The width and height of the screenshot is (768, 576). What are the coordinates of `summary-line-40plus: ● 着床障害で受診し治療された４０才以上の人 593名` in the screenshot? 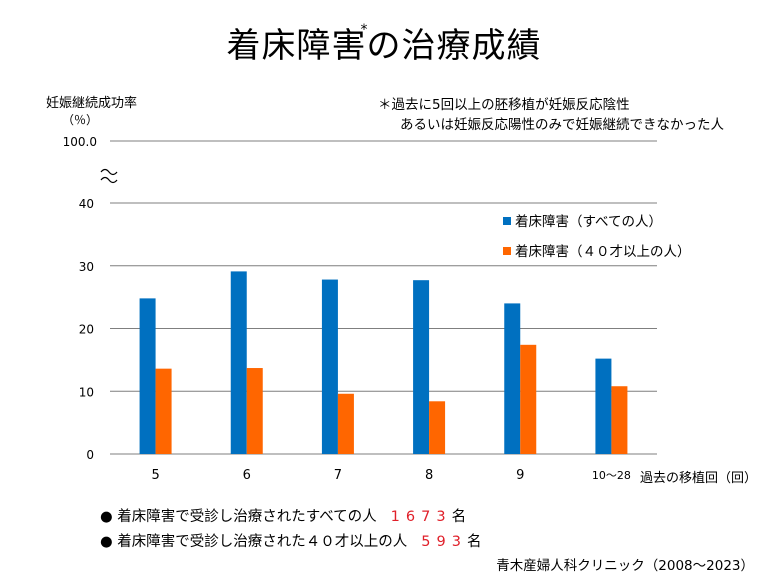 It's located at (290, 540).